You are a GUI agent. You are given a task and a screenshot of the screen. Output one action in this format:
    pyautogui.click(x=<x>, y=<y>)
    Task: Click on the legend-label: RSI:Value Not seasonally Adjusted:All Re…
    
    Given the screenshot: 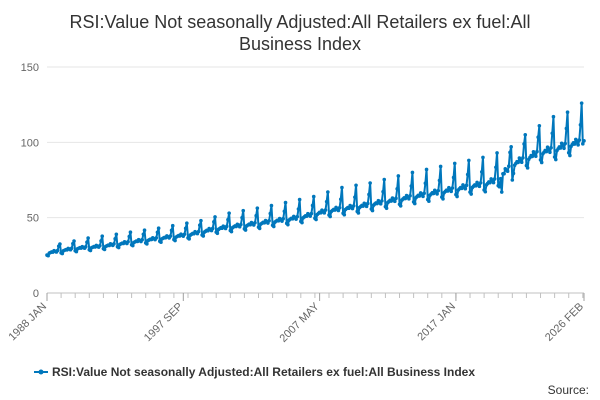 What is the action you would take?
    pyautogui.click(x=263, y=372)
    